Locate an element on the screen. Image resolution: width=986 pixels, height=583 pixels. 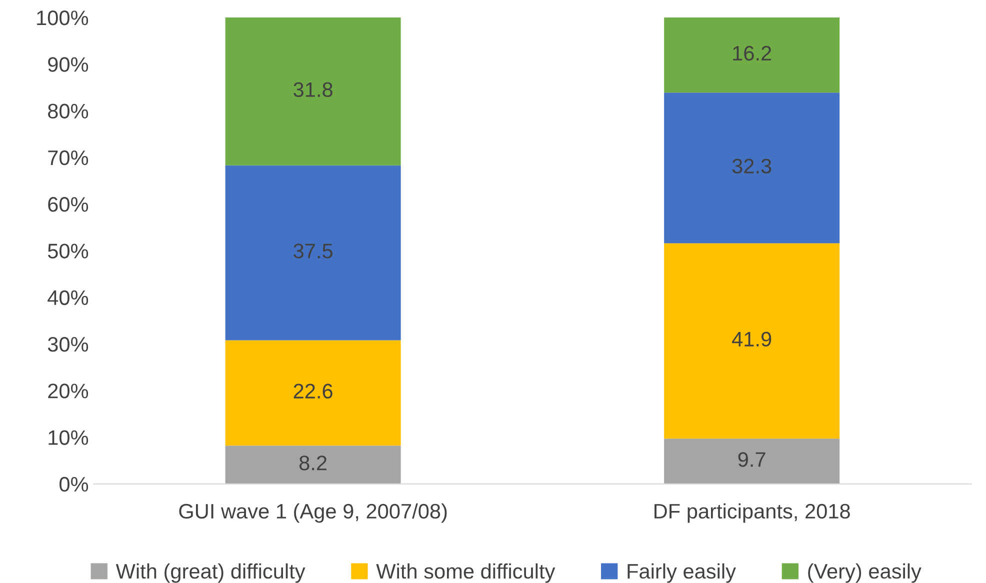
data-label: 8.2 is located at coordinates (312, 463).